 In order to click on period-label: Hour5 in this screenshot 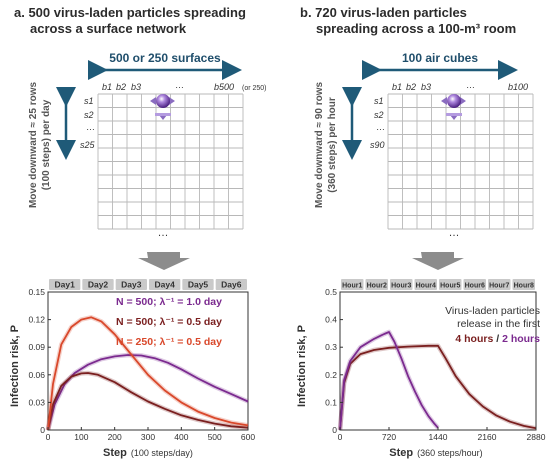, I will do `click(450, 286)`.